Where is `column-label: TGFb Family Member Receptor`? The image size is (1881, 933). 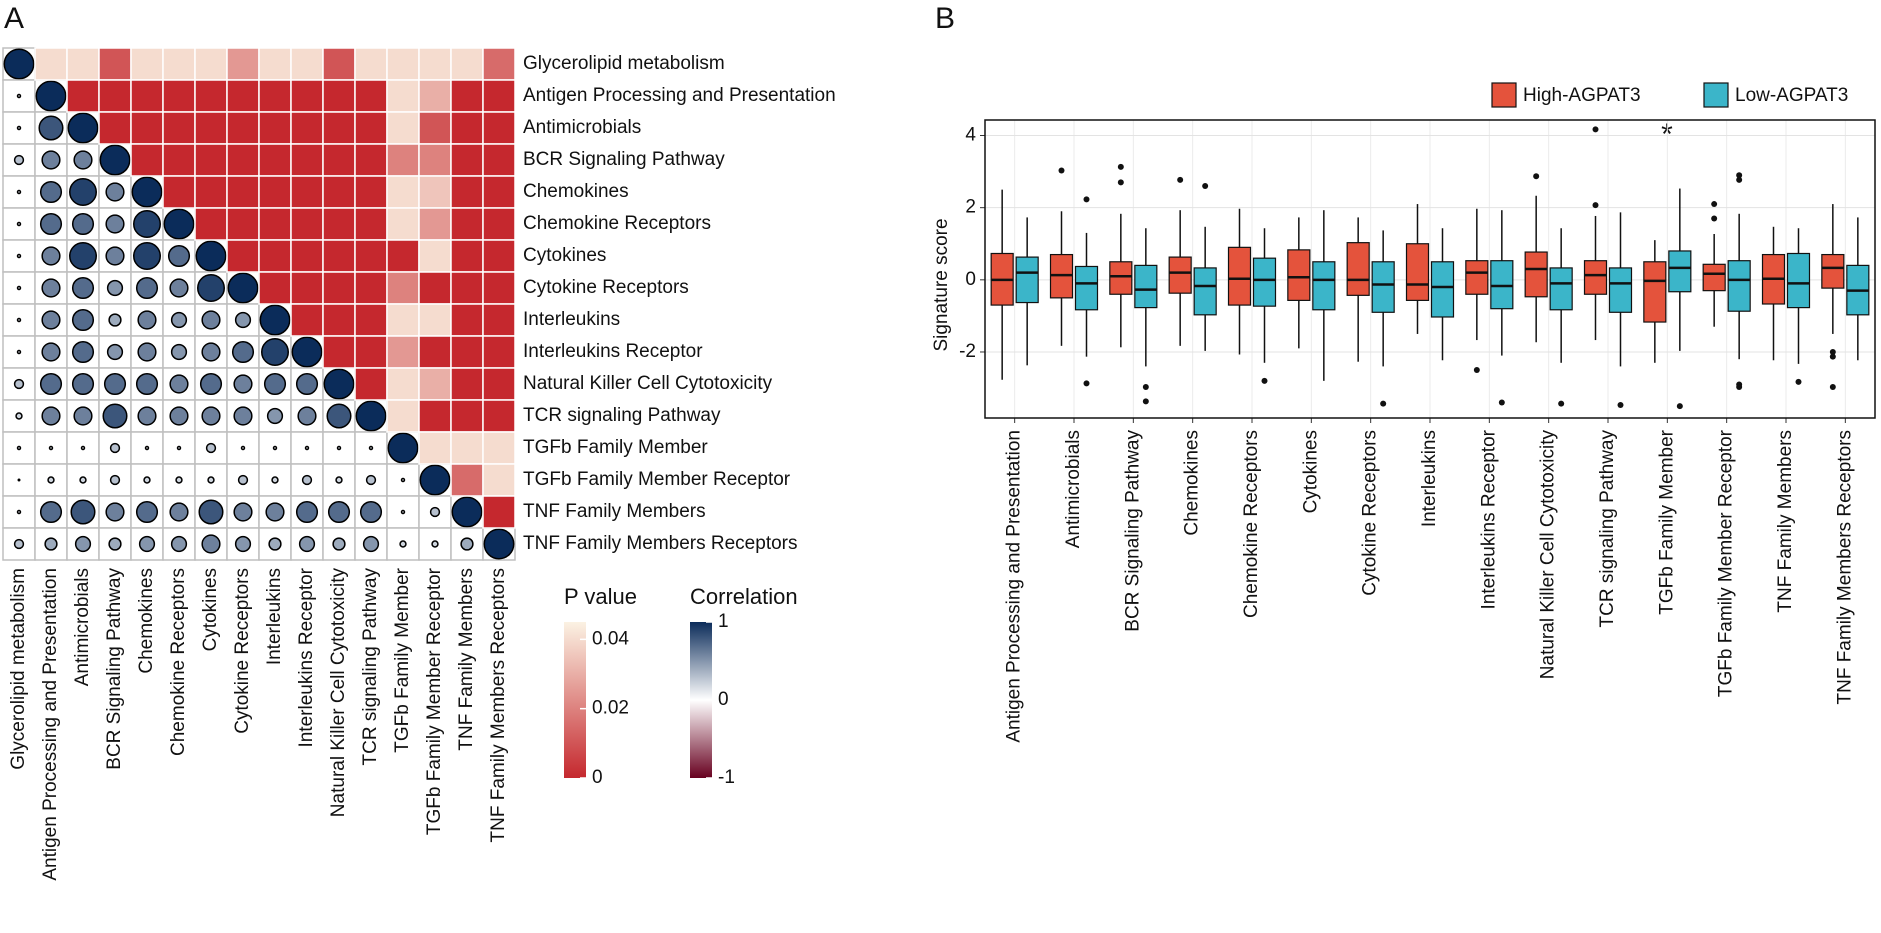 column-label: TGFb Family Member Receptor is located at coordinates (434, 701).